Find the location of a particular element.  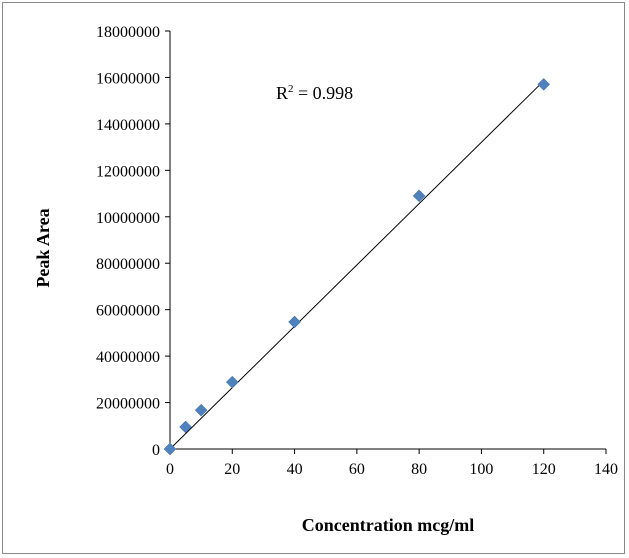

x-axis-title: Concentration mcg/ml is located at coordinates (388, 525).